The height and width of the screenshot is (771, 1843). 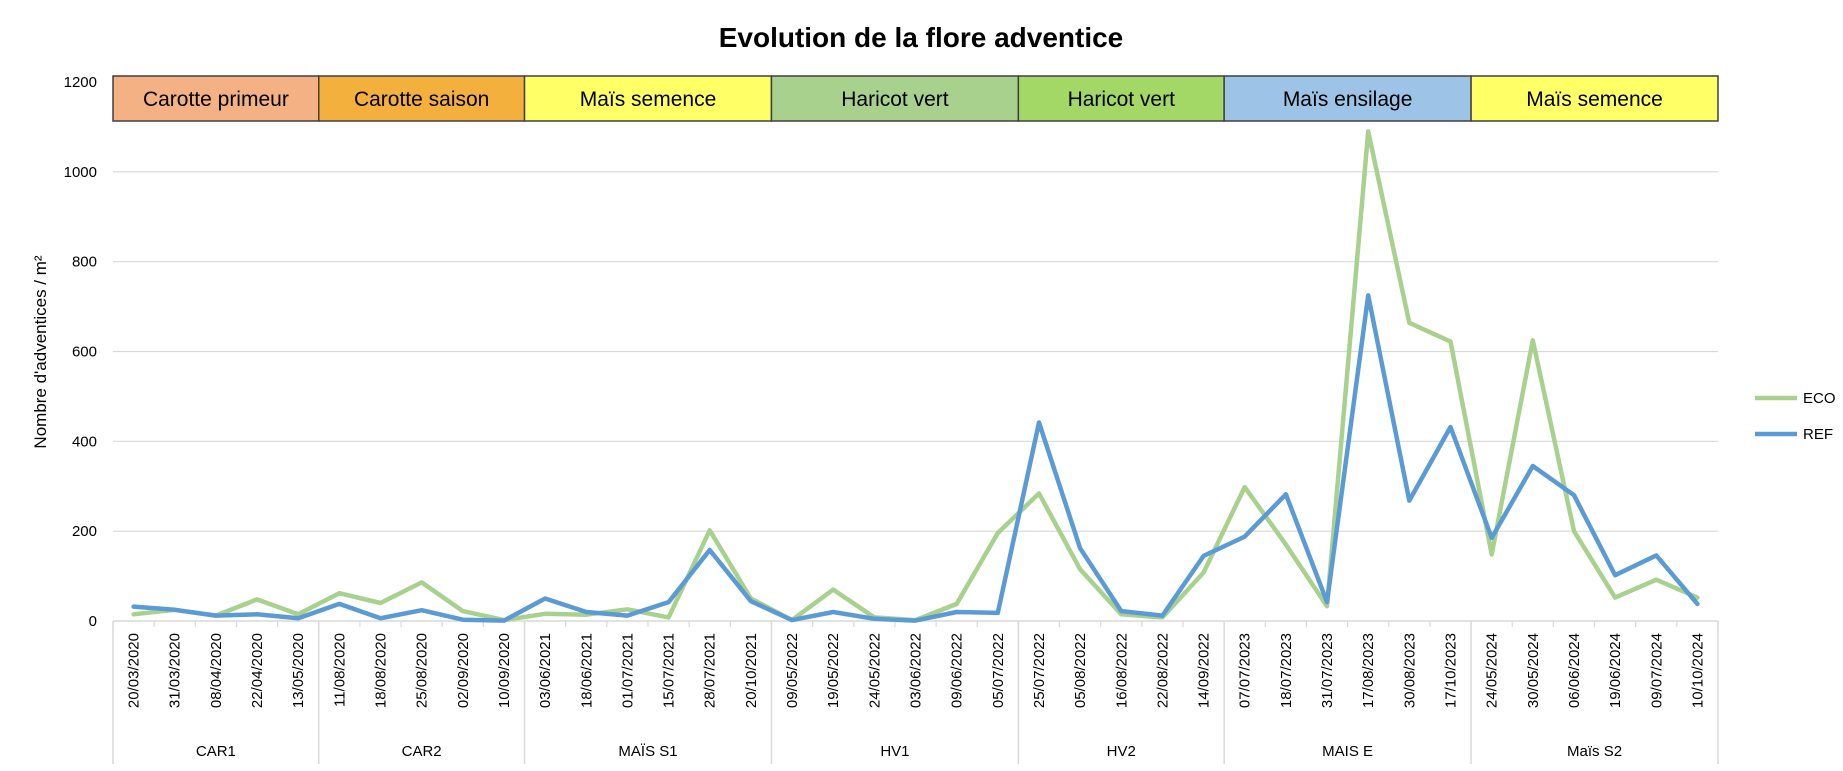 I want to click on x-tick-label: 03/06/2021, so click(x=545, y=670).